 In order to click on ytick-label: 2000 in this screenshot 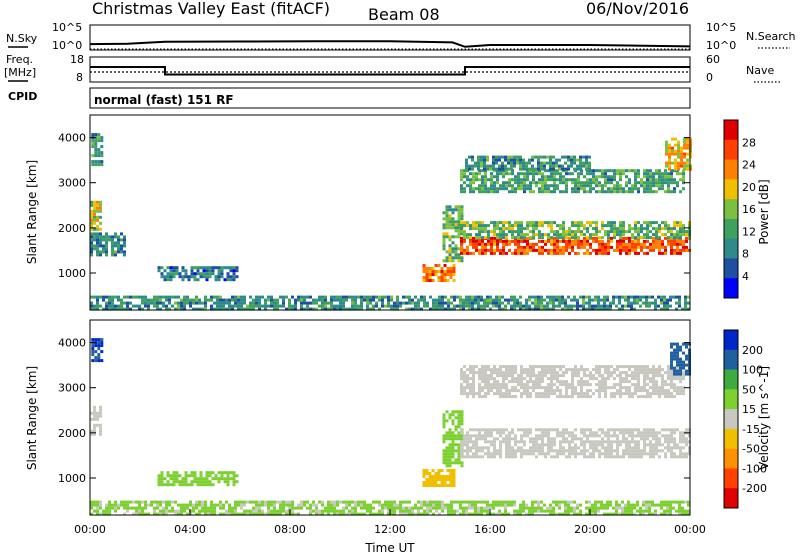, I will do `click(72, 228)`.